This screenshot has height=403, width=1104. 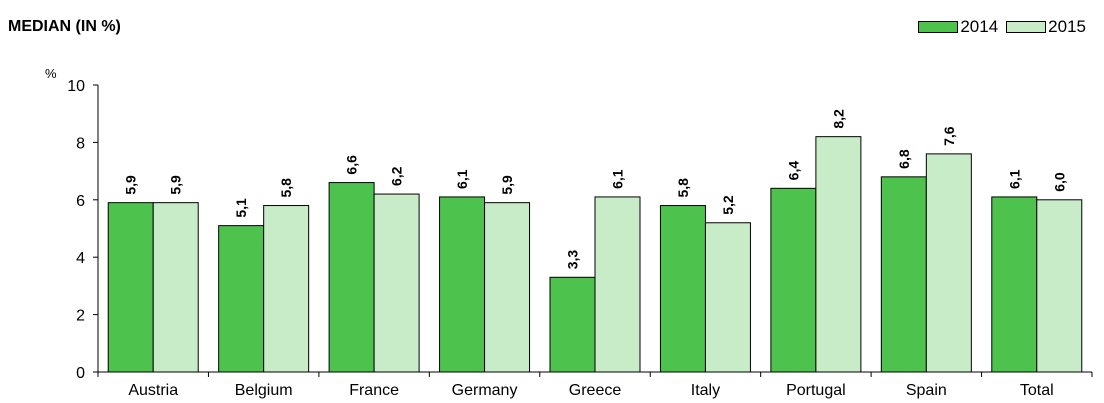 What do you see at coordinates (904, 159) in the screenshot?
I see `data-label: 6,8` at bounding box center [904, 159].